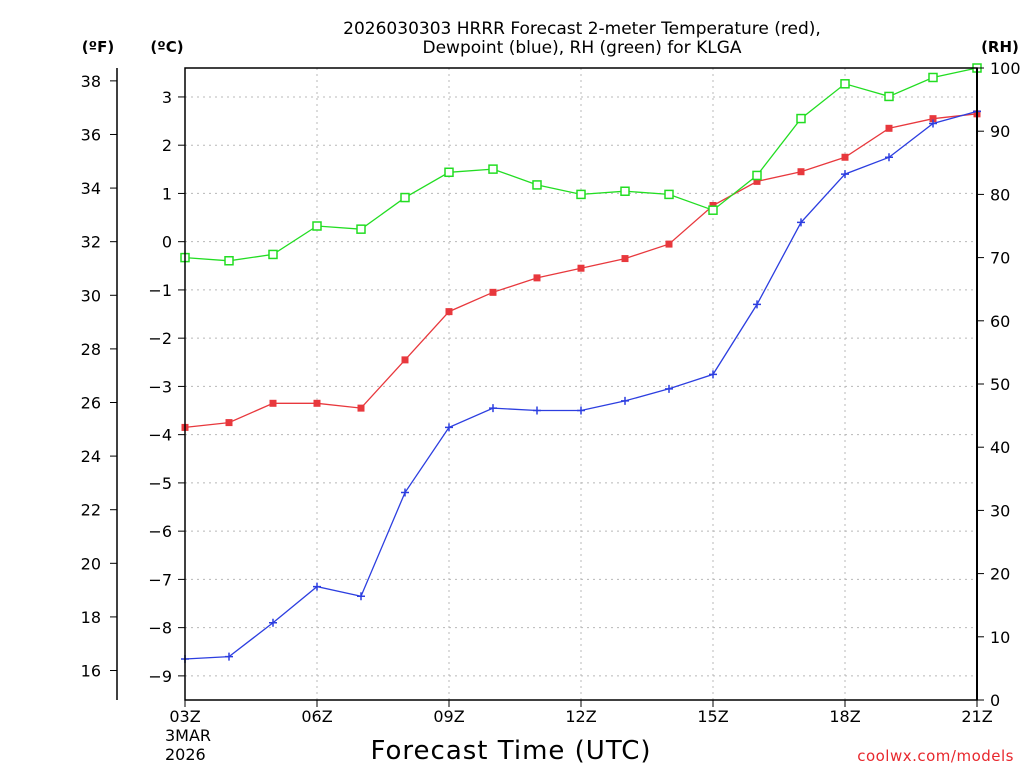 Image resolution: width=1024 pixels, height=768 pixels. What do you see at coordinates (160, 483) in the screenshot?
I see `celsius-tick-label: −5` at bounding box center [160, 483].